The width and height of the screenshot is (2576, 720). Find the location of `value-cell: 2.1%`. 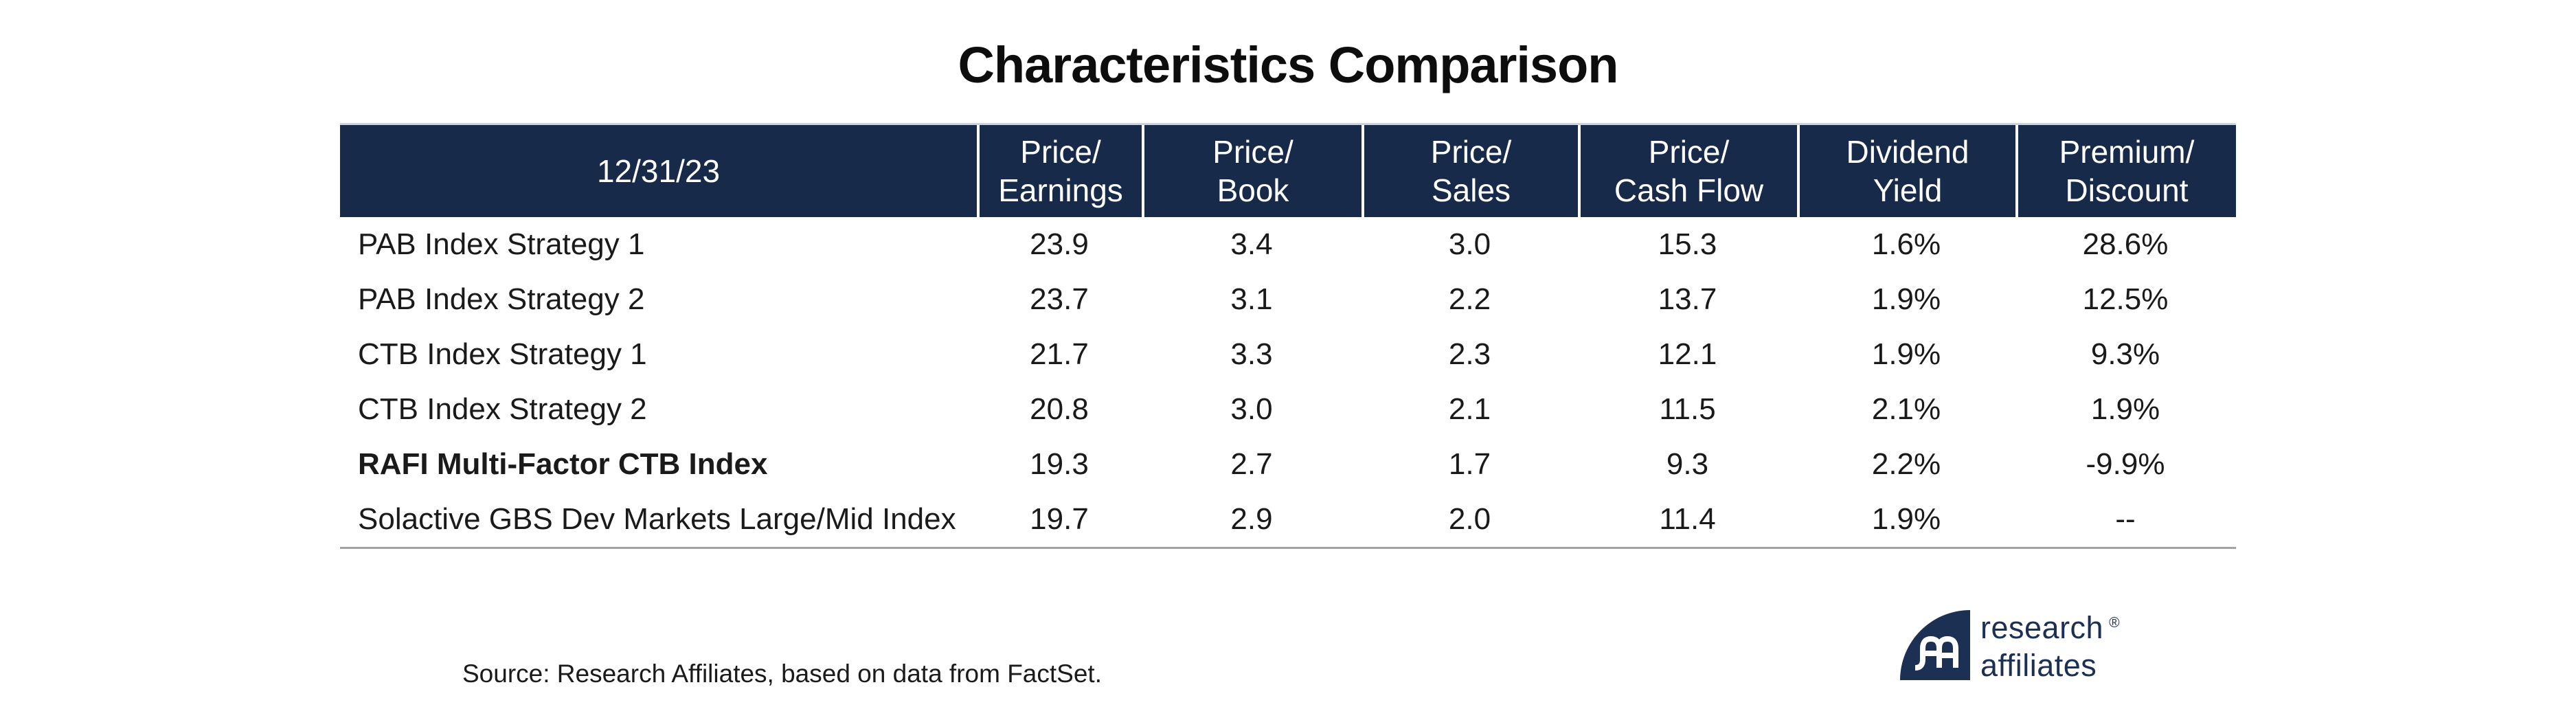

value-cell: 2.1% is located at coordinates (1906, 409).